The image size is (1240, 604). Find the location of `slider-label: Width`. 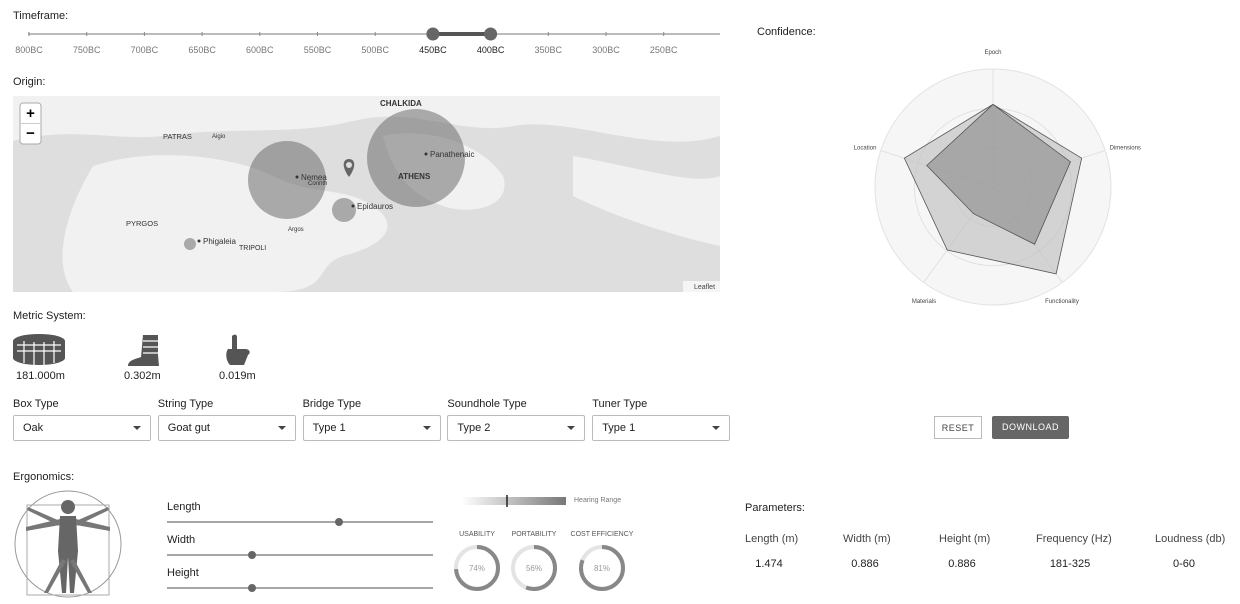

slider-label: Width is located at coordinates (181, 540).